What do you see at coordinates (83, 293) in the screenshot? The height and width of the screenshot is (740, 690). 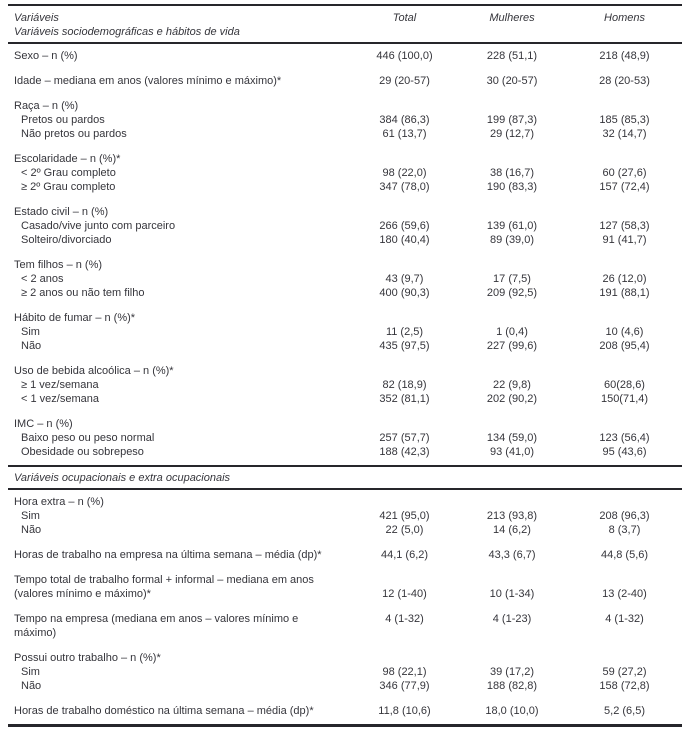 I see `row-label-line1: ≥ 2 anos ou não tem filho` at bounding box center [83, 293].